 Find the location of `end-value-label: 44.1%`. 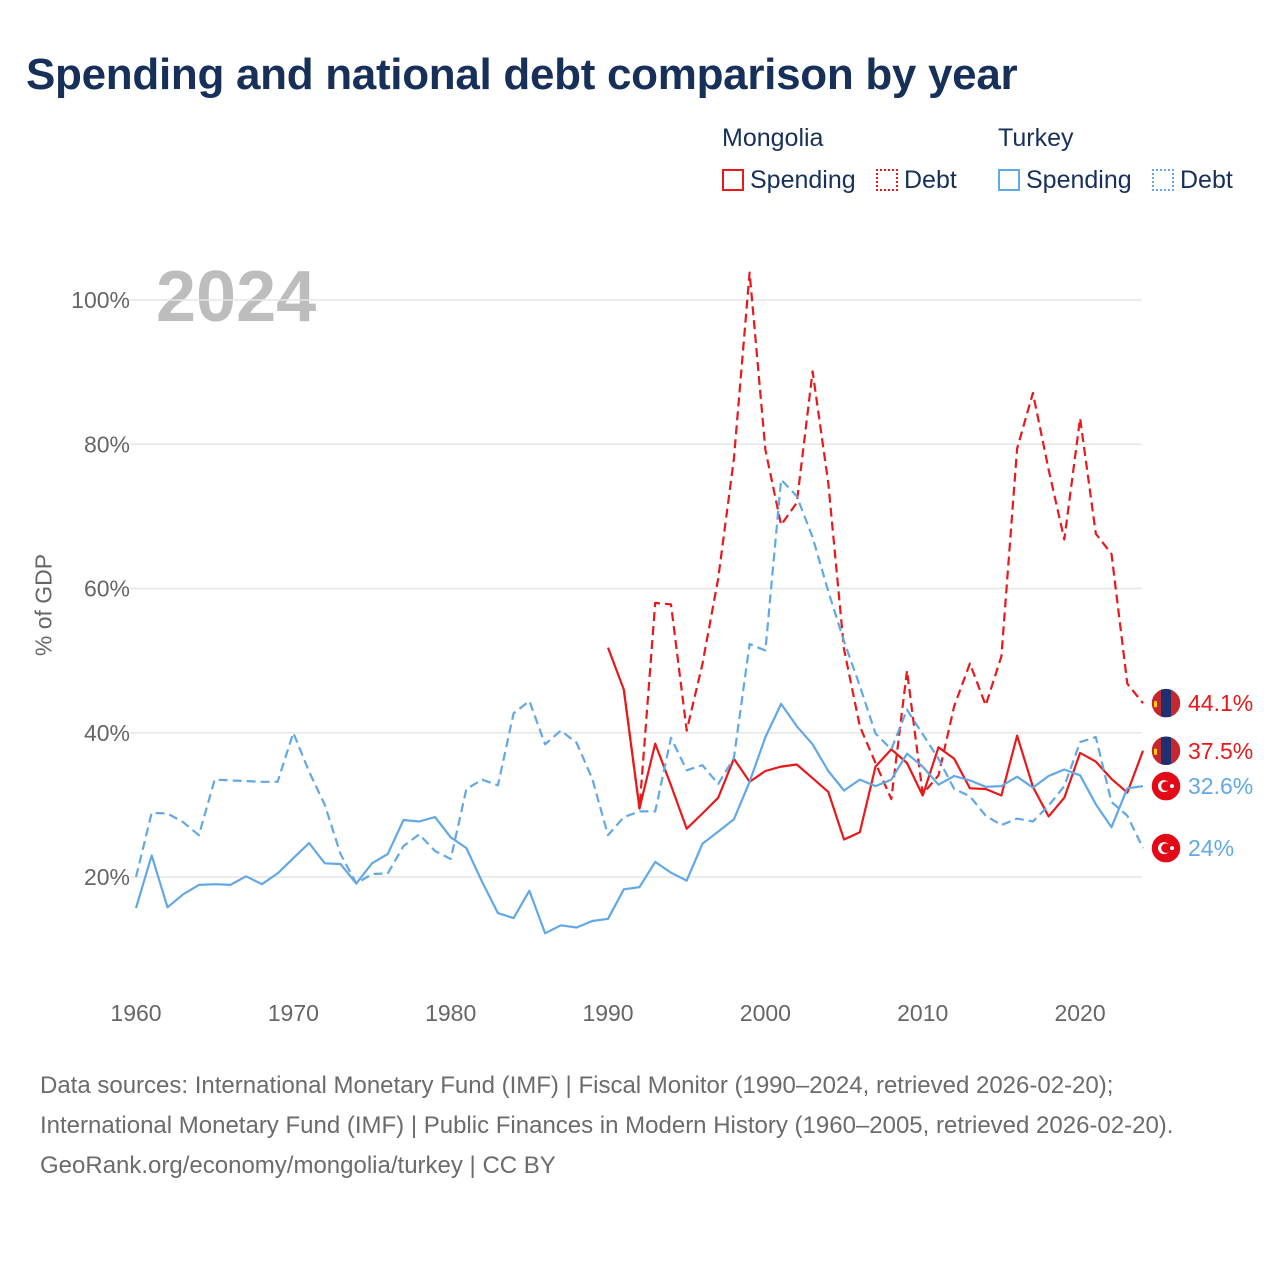

end-value-label: 44.1% is located at coordinates (1220, 703).